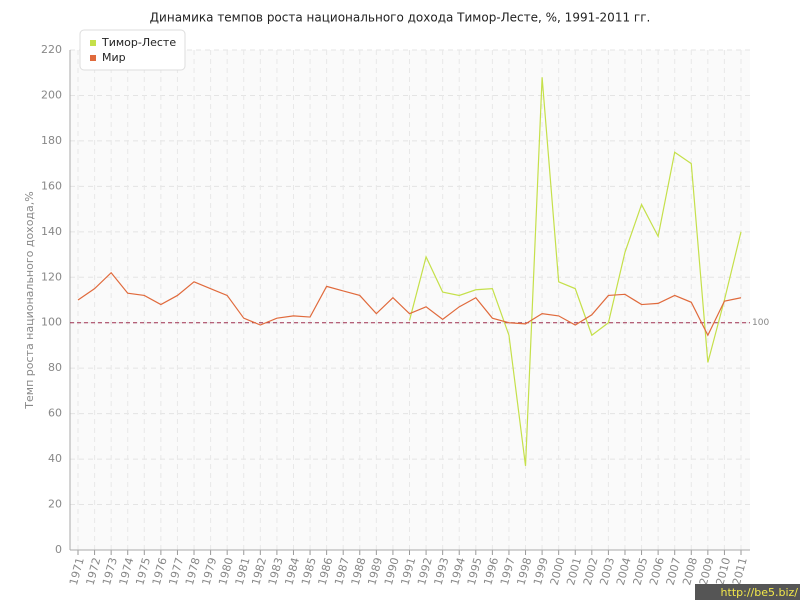 The height and width of the screenshot is (600, 800). Describe the element at coordinates (409, 304) in the screenshot. I see `series-line` at that location.